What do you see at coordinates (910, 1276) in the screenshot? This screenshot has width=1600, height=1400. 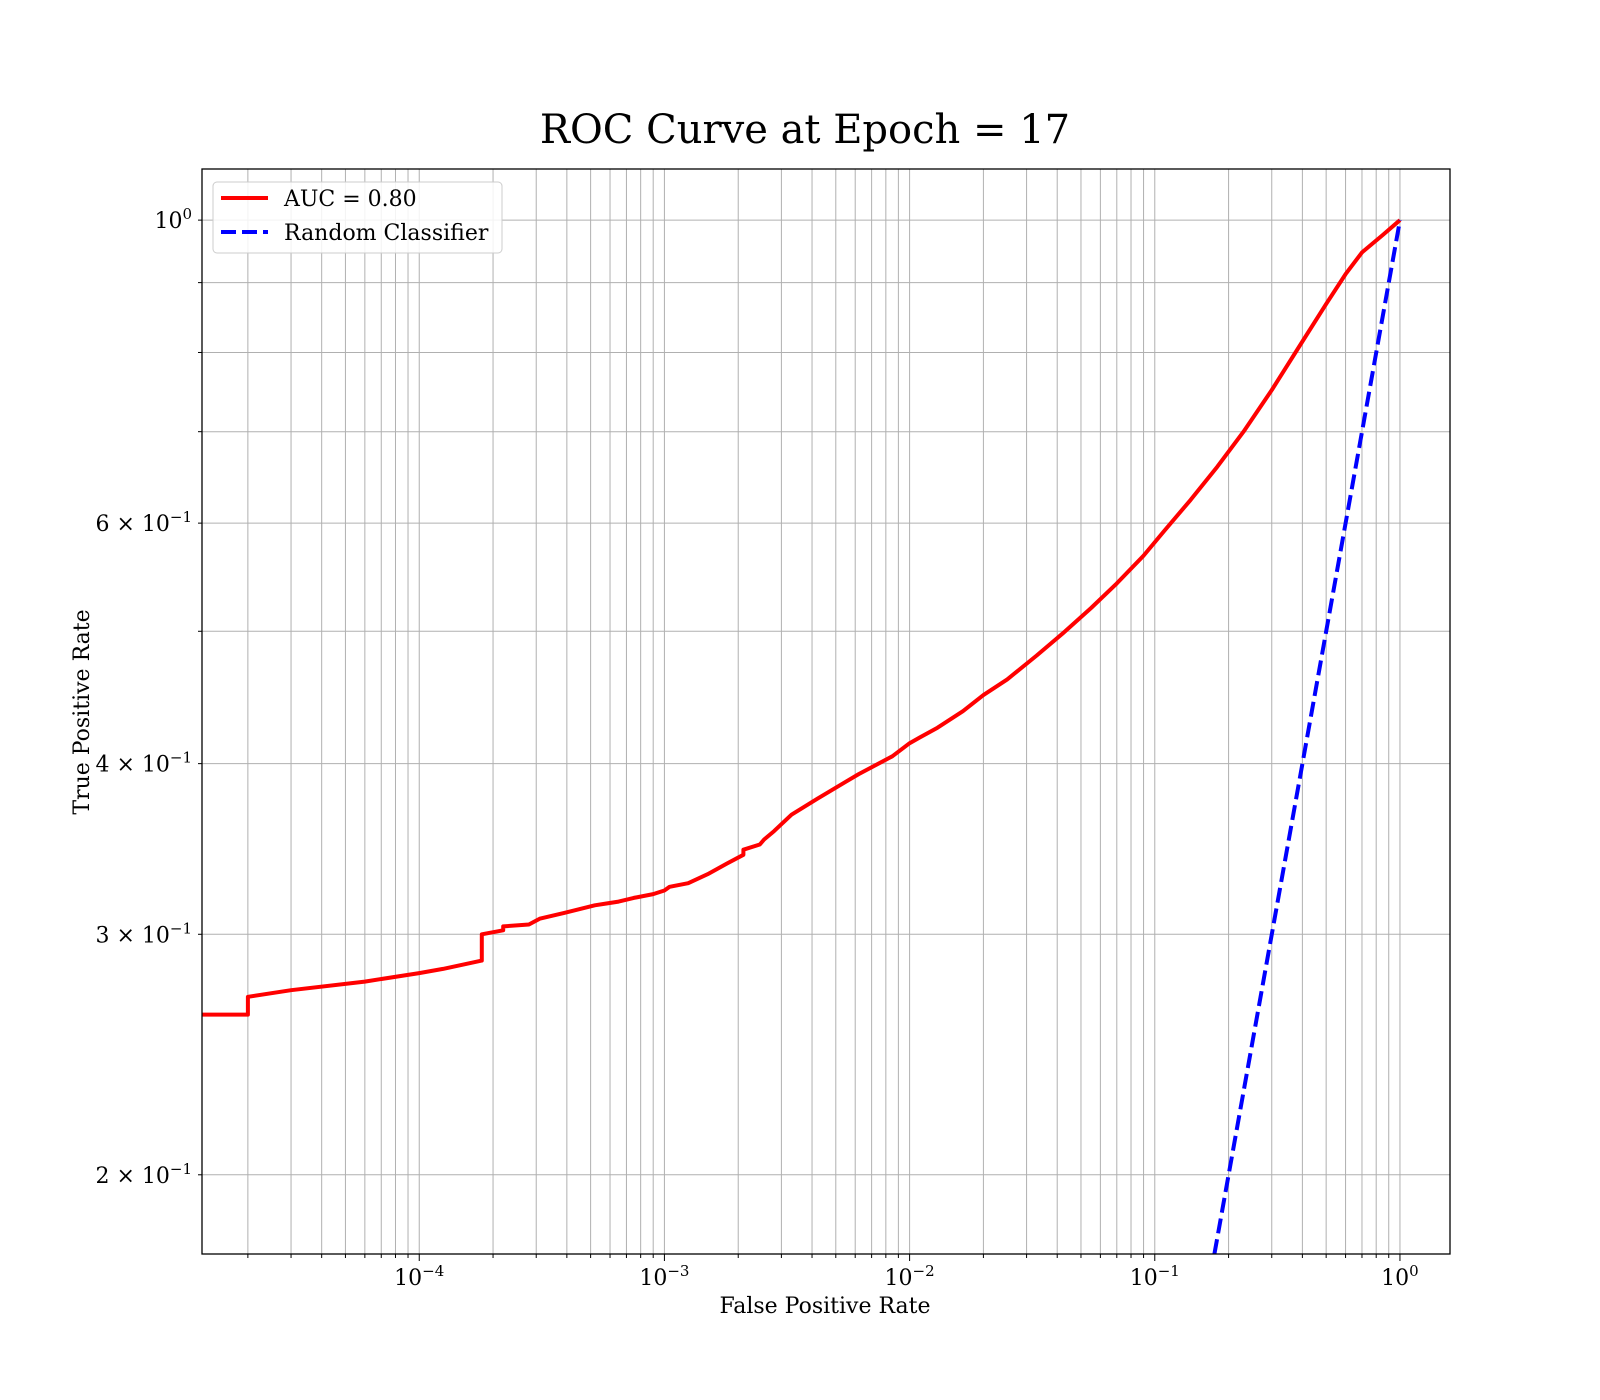 I see `x-tick-label: 10⁻²` at bounding box center [910, 1276].